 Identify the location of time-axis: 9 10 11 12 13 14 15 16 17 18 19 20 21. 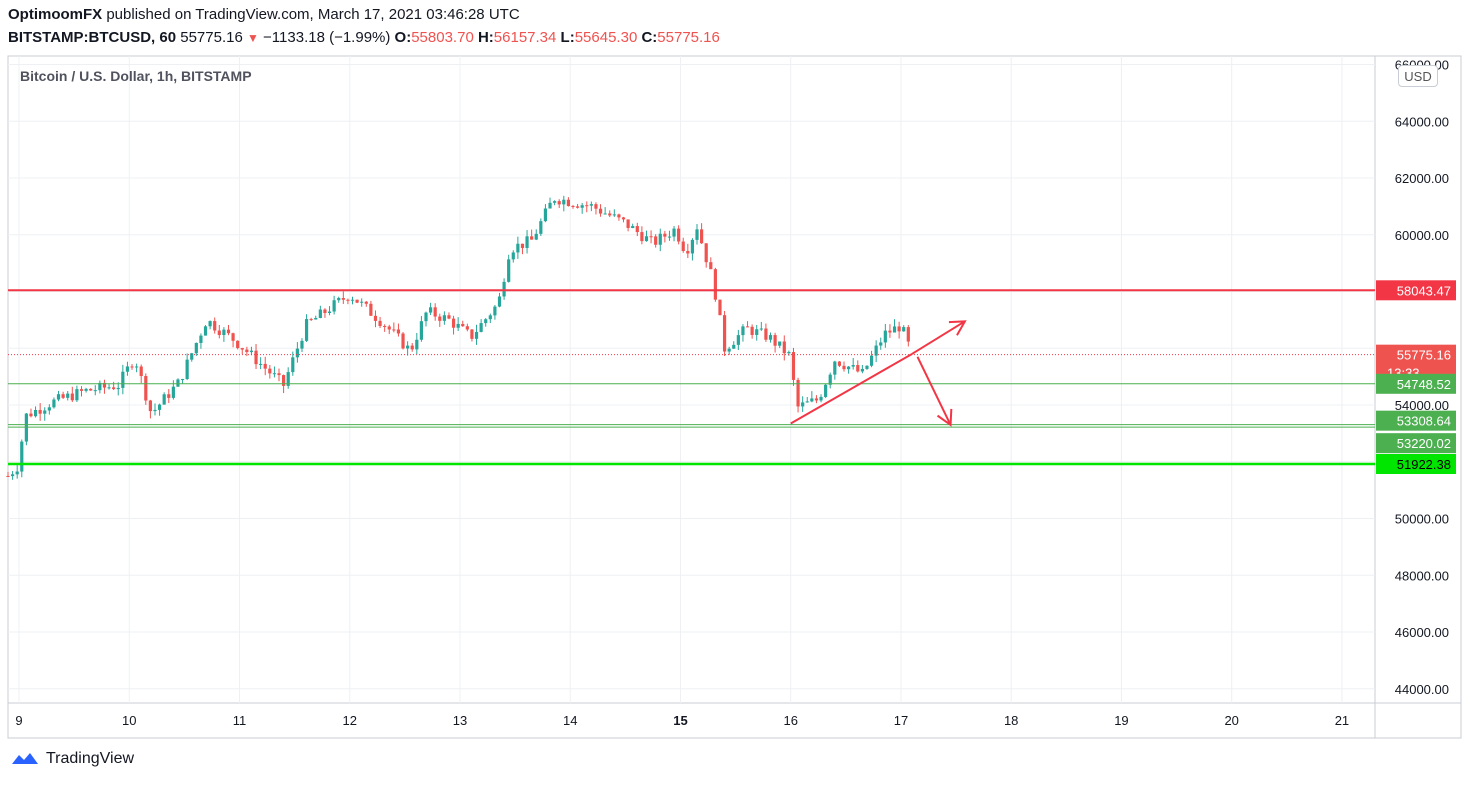
(682, 720).